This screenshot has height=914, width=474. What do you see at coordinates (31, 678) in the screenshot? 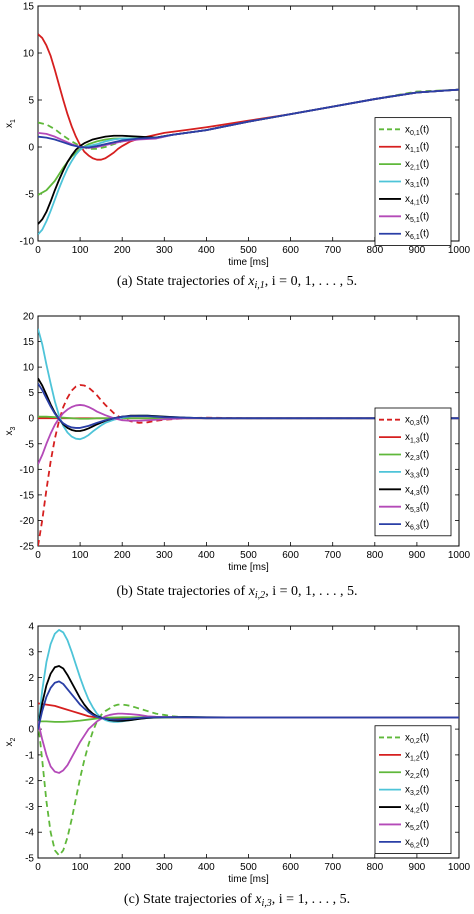
I see `y-tick-label: 2` at bounding box center [31, 678].